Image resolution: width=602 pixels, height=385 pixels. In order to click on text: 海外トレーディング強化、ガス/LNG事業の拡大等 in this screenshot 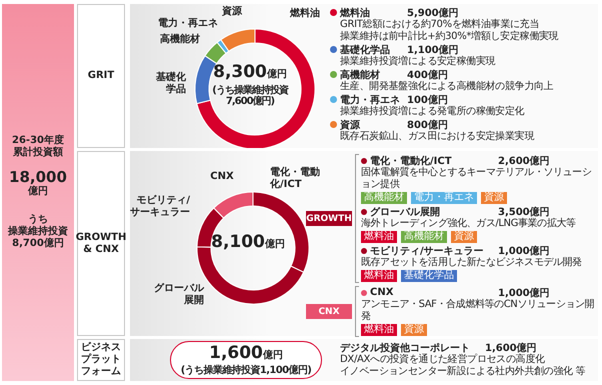, I will do `click(469, 224)`.